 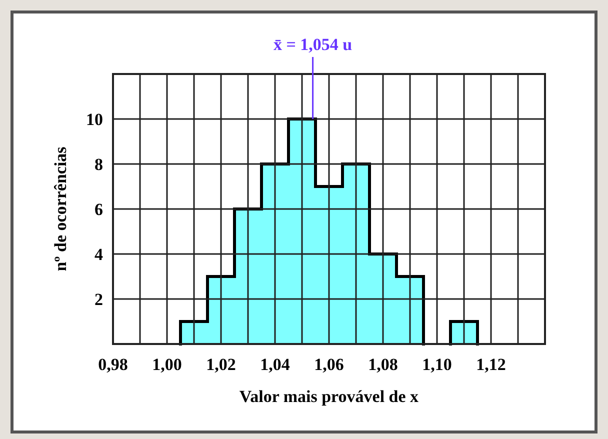 What do you see at coordinates (312, 44) in the screenshot?
I see `annotation: x̄ = 1,054 u` at bounding box center [312, 44].